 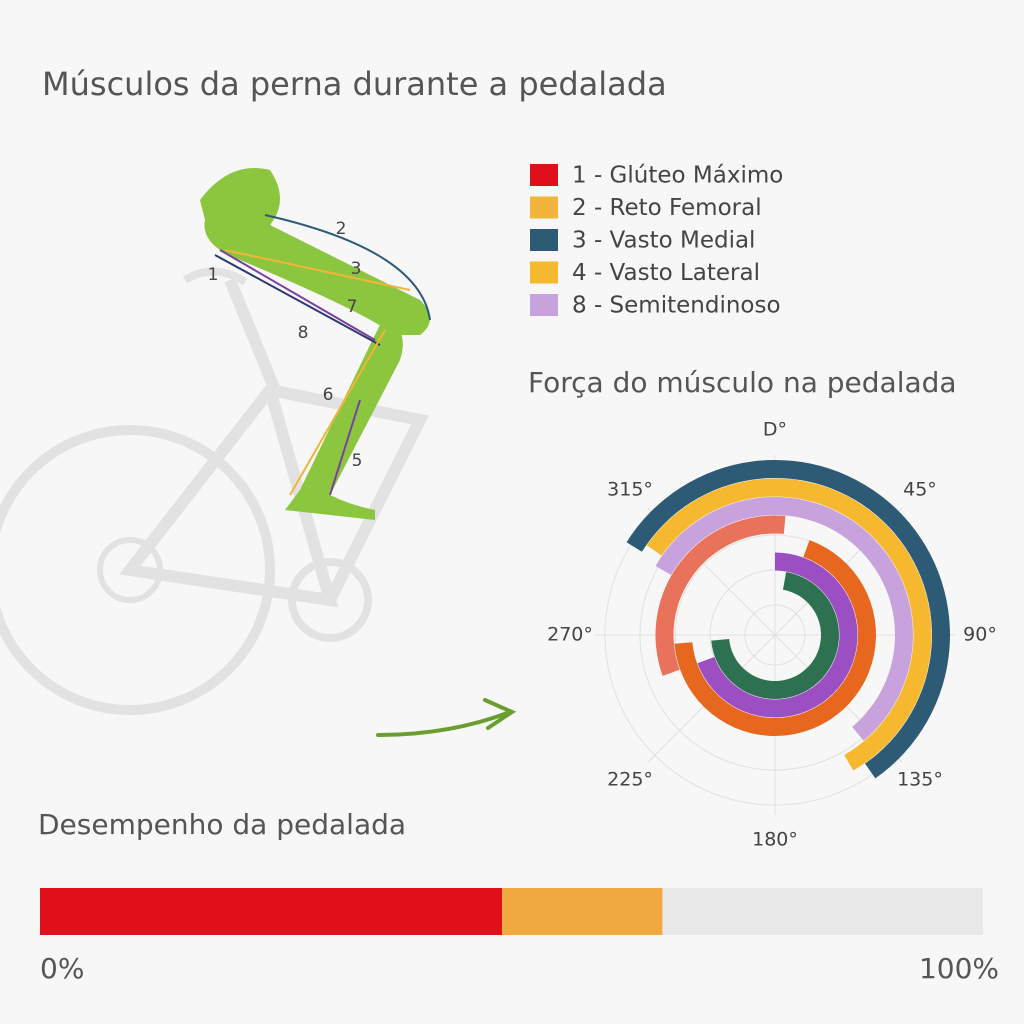 I want to click on tick-label: 100%, so click(x=959, y=968).